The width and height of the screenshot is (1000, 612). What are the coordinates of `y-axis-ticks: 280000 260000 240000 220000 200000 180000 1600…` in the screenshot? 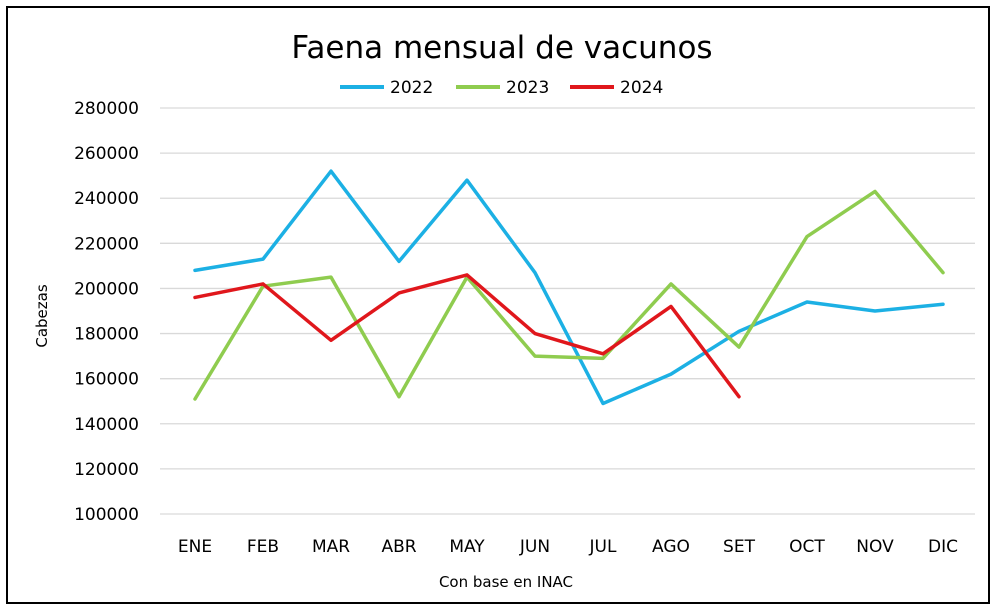 It's located at (106, 312).